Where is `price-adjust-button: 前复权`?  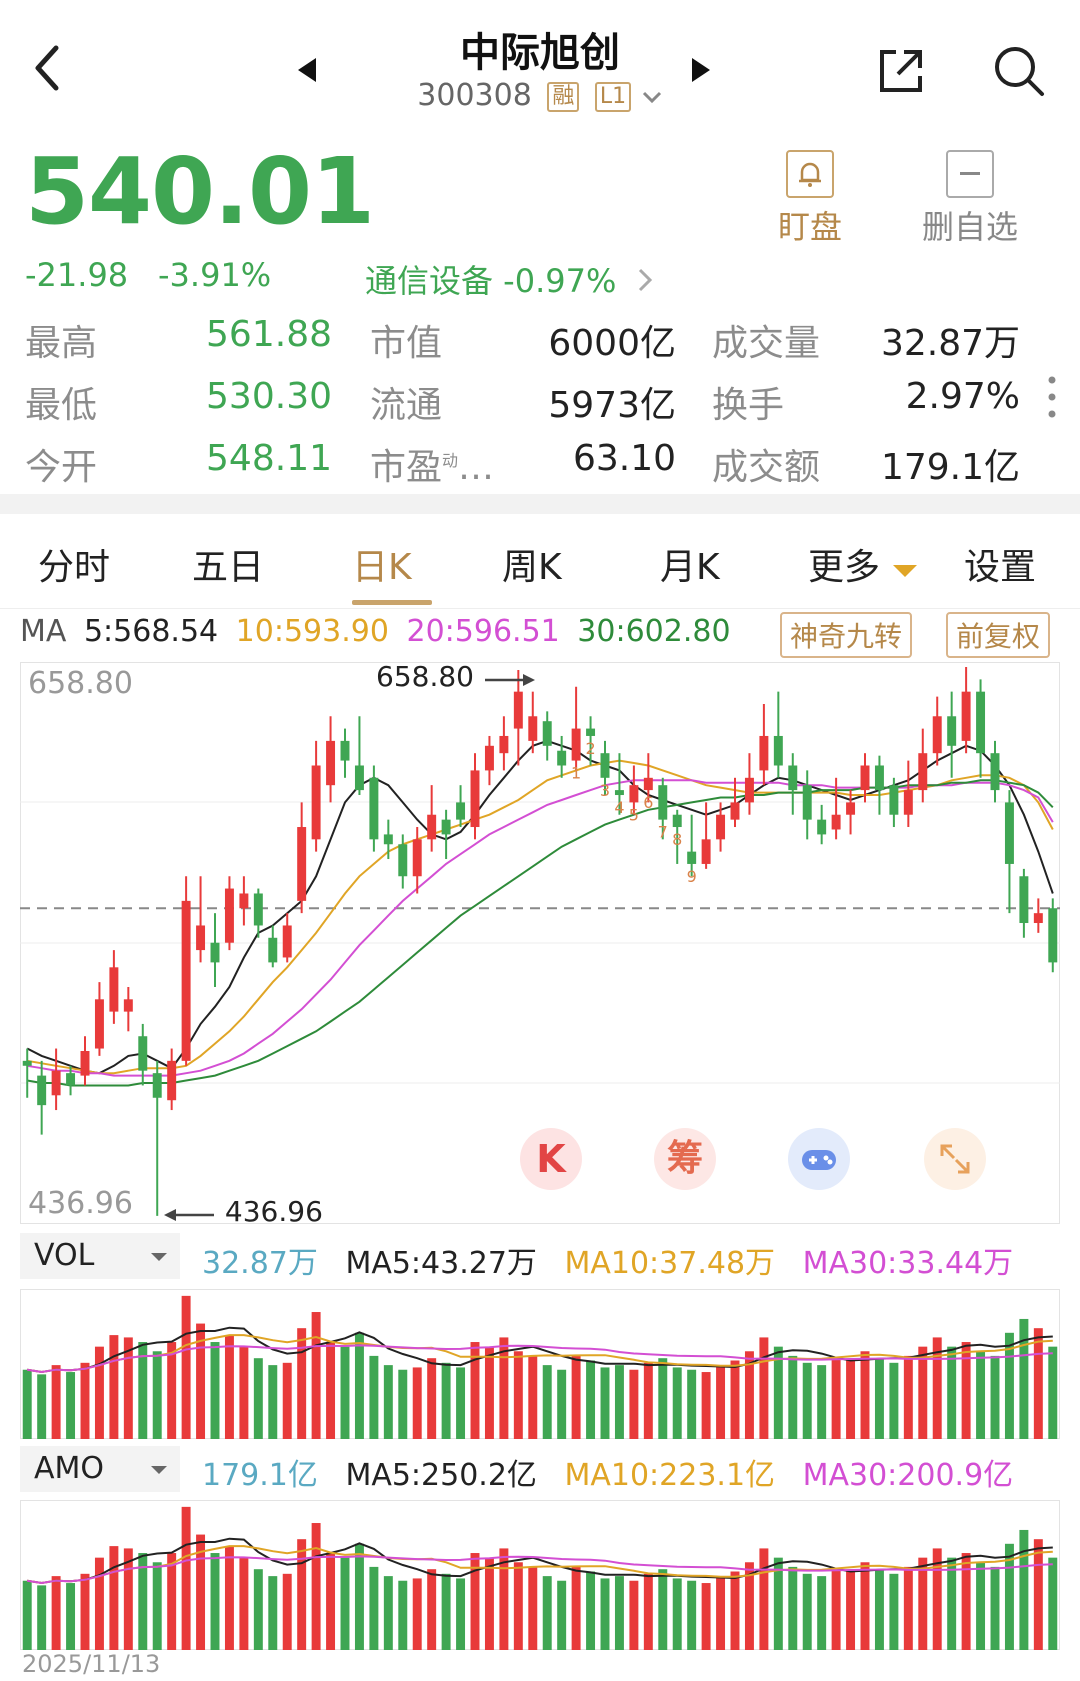
price-adjust-button: 前复权 is located at coordinates (998, 635).